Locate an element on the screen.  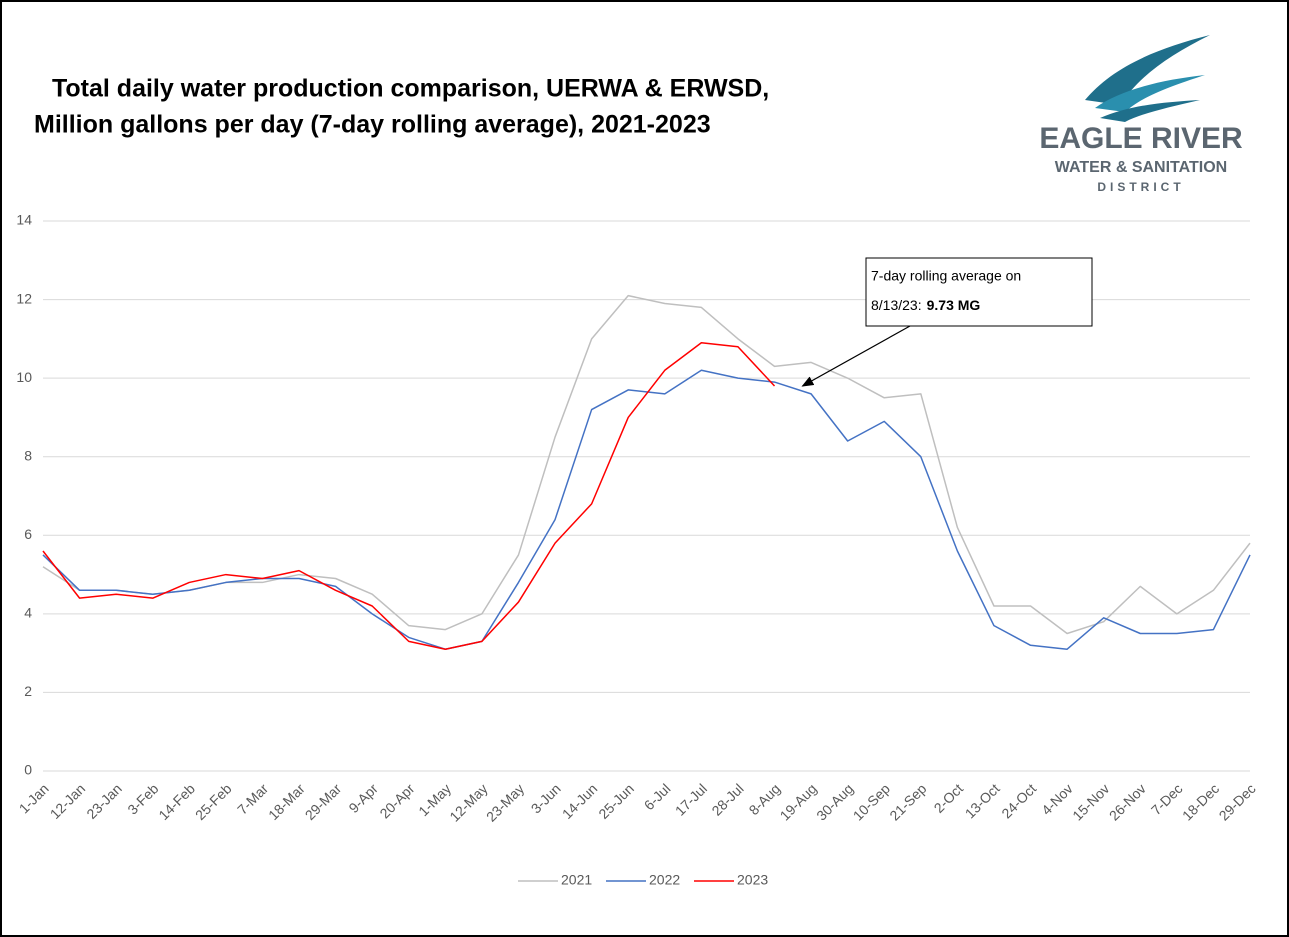
y-tick-label: 10 is located at coordinates (24, 377).